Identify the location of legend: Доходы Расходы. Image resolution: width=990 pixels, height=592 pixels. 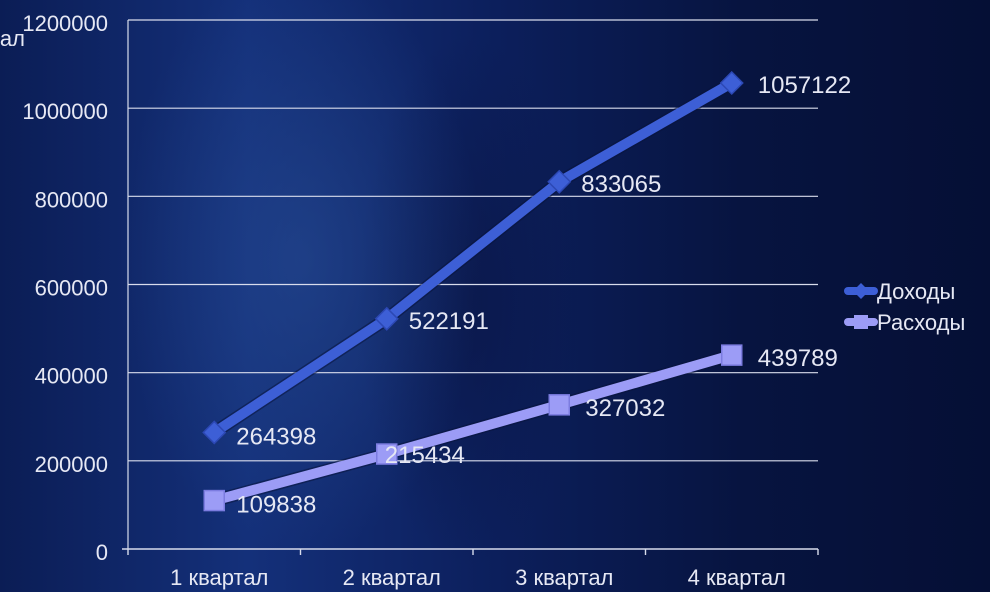
(904, 307).